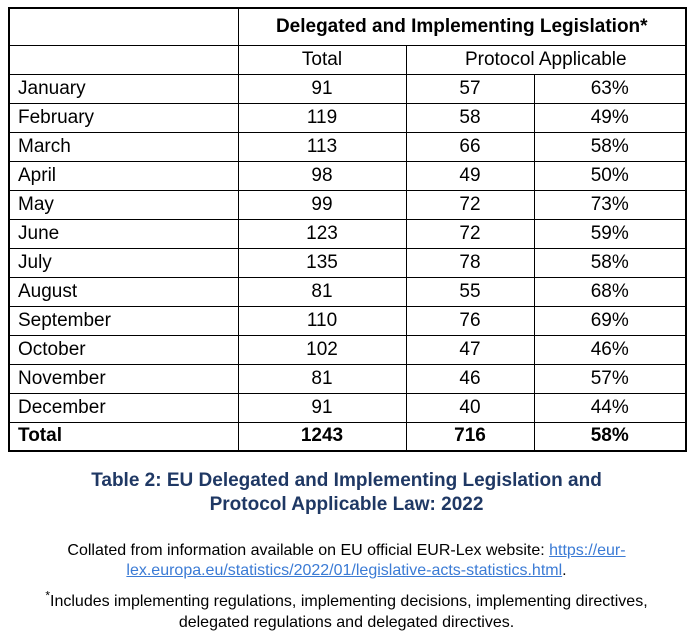 The image size is (693, 637). I want to click on month-cell: April, so click(123, 175).